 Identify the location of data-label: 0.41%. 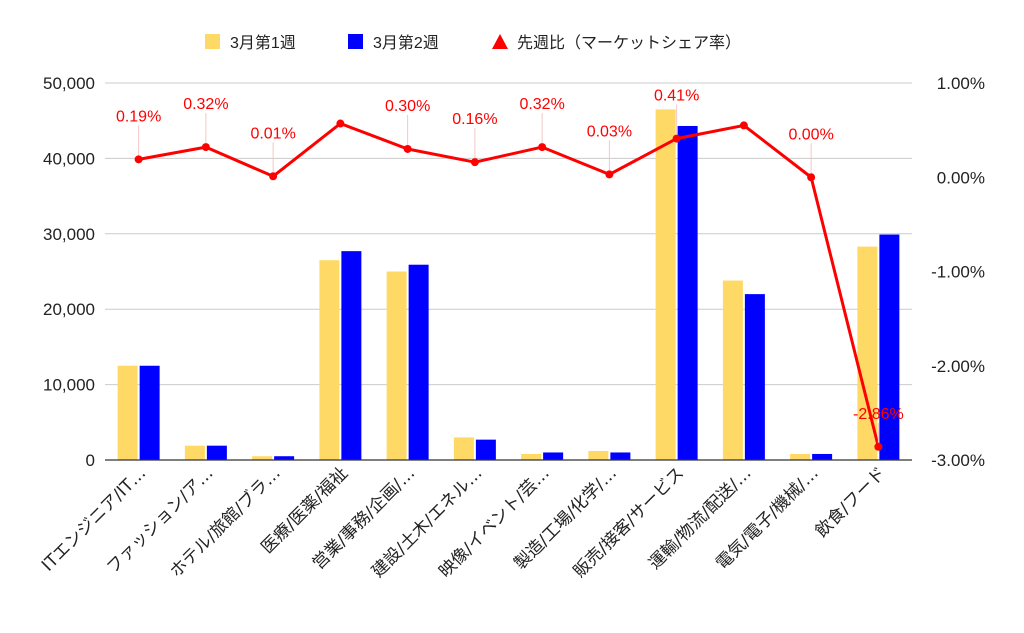
(676, 96).